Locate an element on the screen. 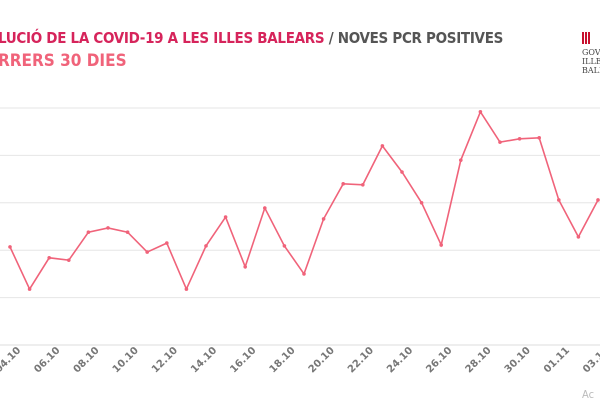  x-tick-label: 01.11 is located at coordinates (557, 360).